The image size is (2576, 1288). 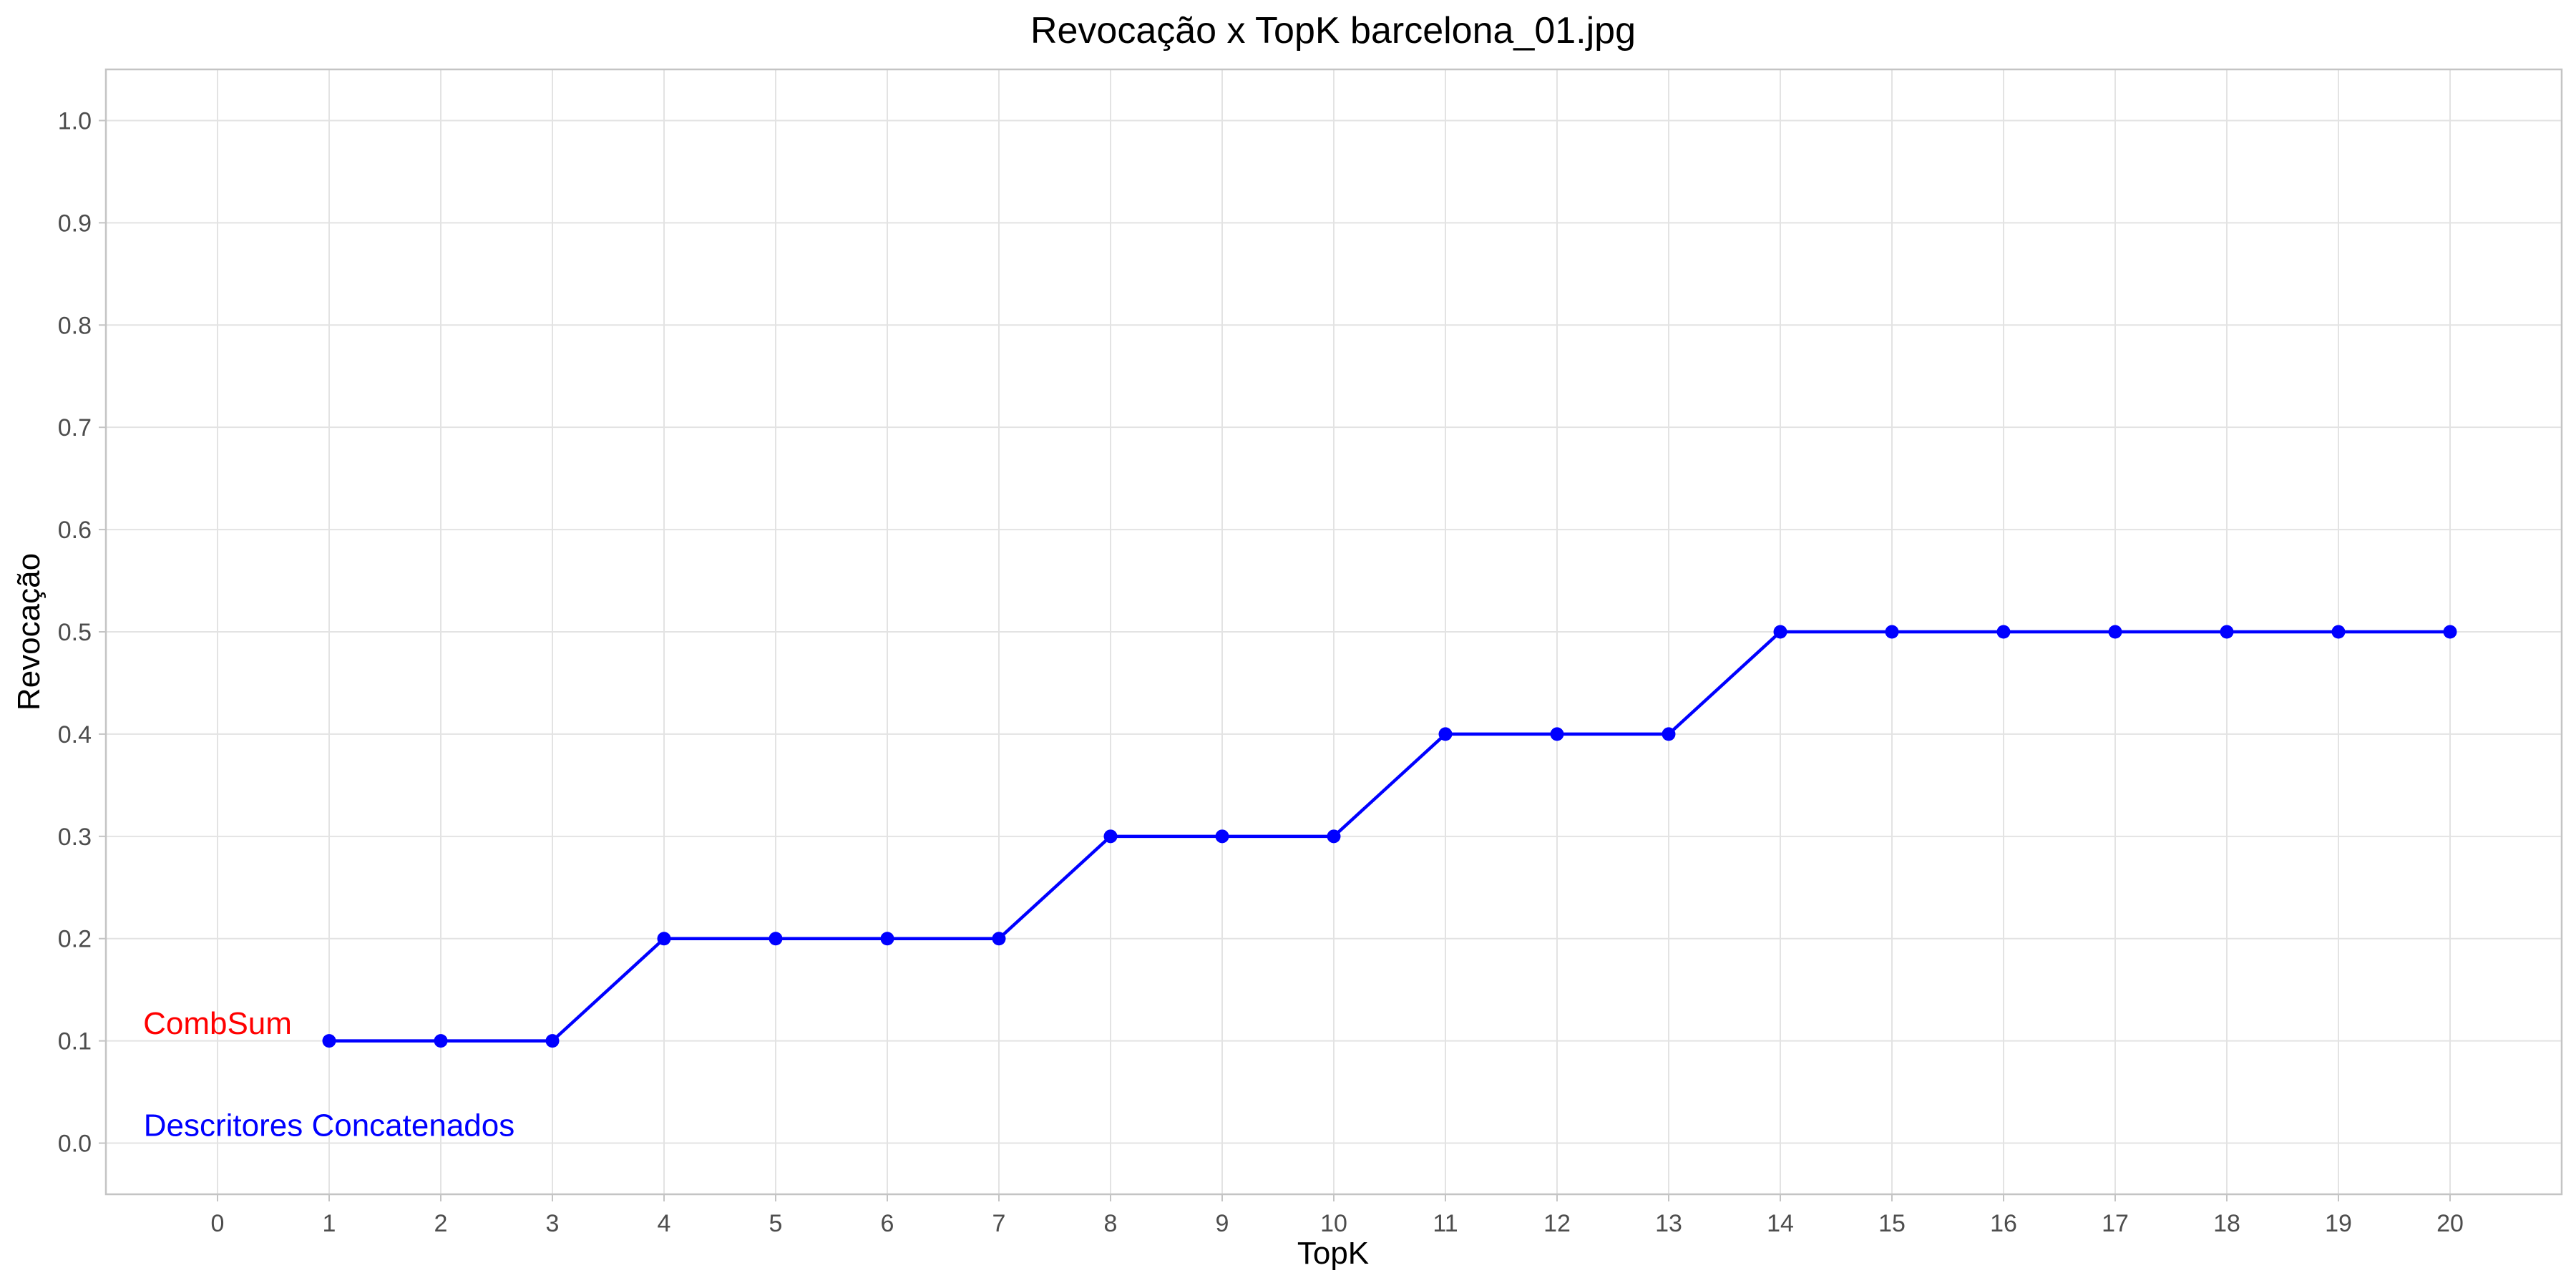 I want to click on y-axis-ticks: 0.0 0.1 0.2 0.3 0.4 0.5 0.6 0.7 0.8 0.9 1.0, so click(x=82, y=632).